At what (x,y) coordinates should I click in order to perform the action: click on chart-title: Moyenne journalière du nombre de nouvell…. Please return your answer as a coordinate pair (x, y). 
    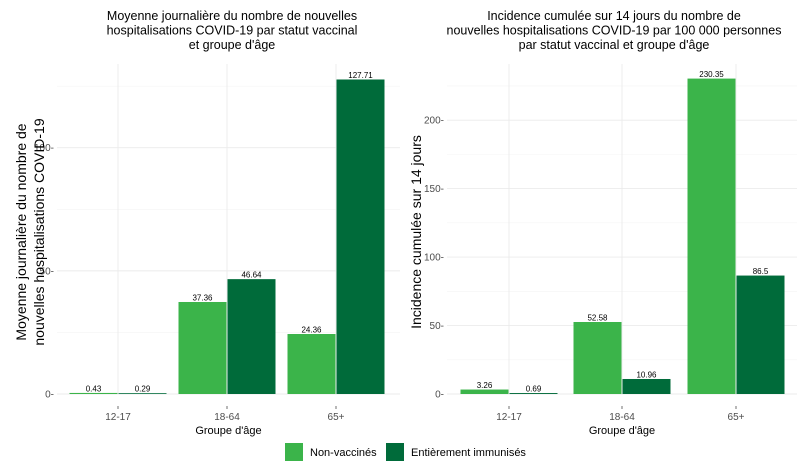
    Looking at the image, I should click on (232, 16).